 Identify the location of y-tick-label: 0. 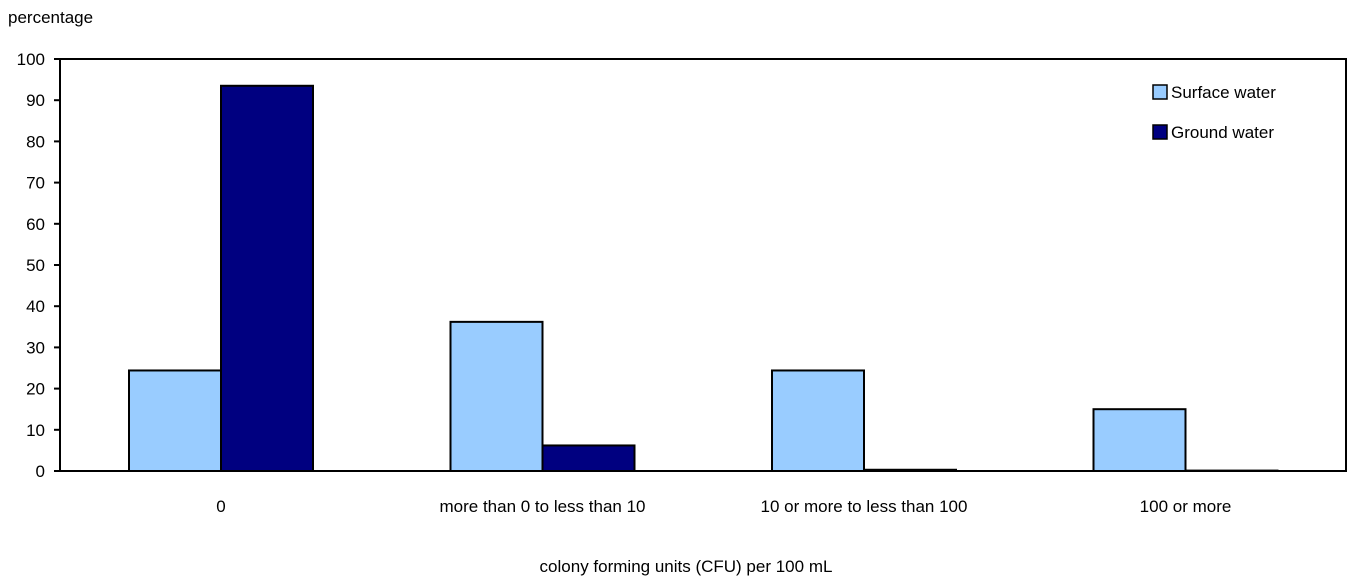
(40, 471).